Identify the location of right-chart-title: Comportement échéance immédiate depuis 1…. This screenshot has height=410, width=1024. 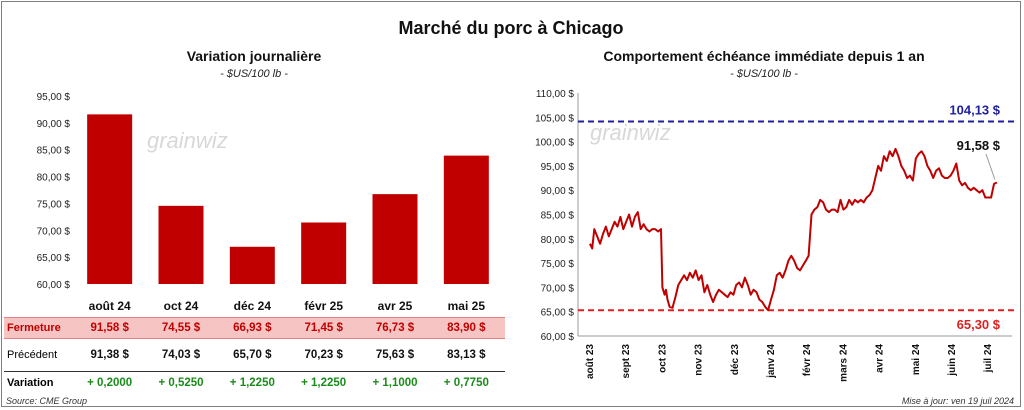
(764, 56).